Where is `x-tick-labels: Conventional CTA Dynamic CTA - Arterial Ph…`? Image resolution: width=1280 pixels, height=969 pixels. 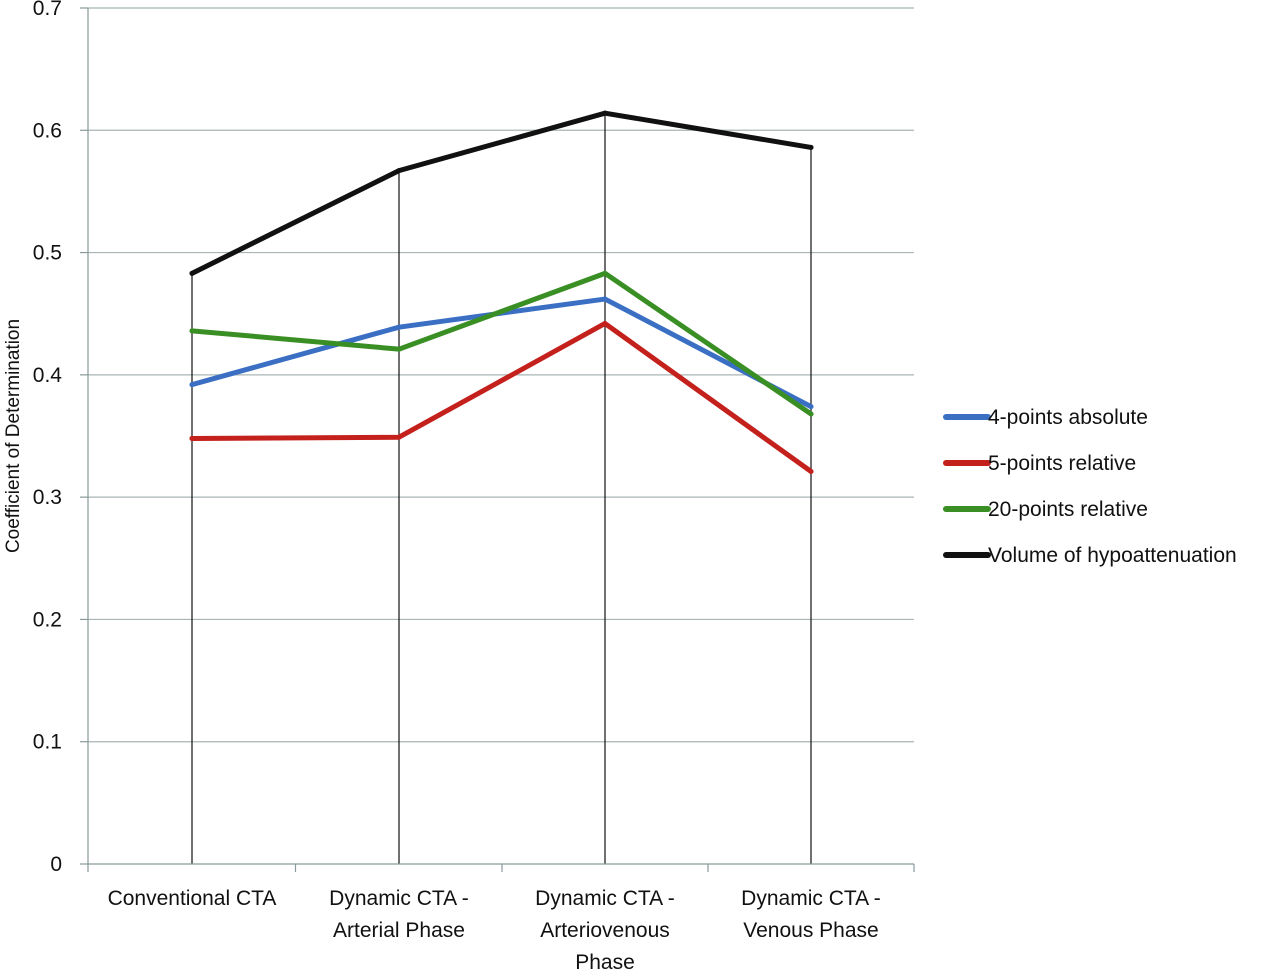
x-tick-labels: Conventional CTA Dynamic CTA - Arterial Ph… is located at coordinates (494, 928).